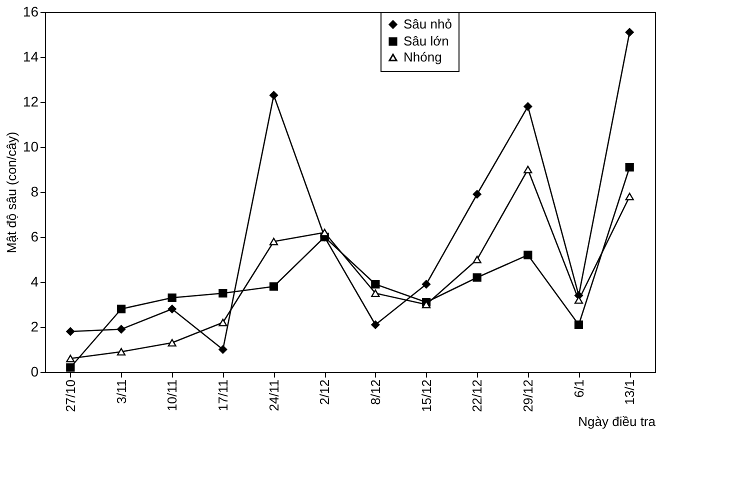  Describe the element at coordinates (30, 12) in the screenshot. I see `y-tick-label: 16` at that location.